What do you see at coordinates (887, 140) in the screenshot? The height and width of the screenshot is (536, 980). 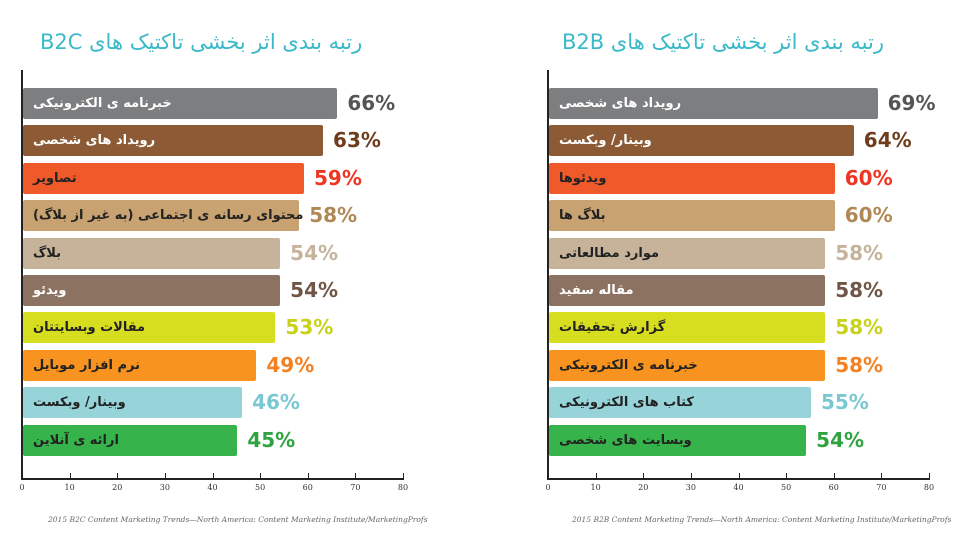 I see `value-label: 64%` at bounding box center [887, 140].